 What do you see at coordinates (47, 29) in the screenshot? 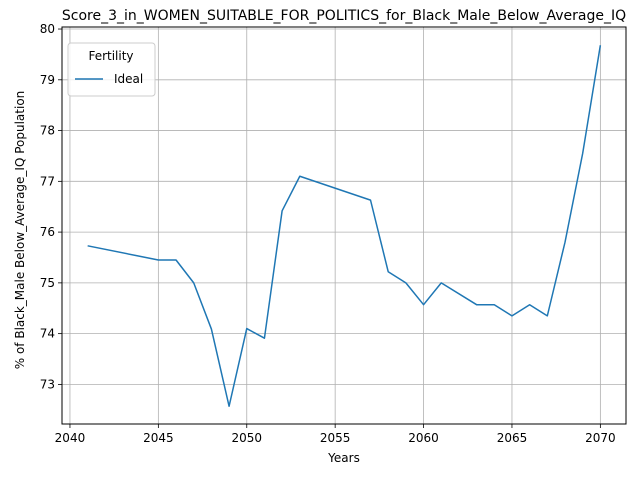
I see `y-tick-label: 80` at bounding box center [47, 29].